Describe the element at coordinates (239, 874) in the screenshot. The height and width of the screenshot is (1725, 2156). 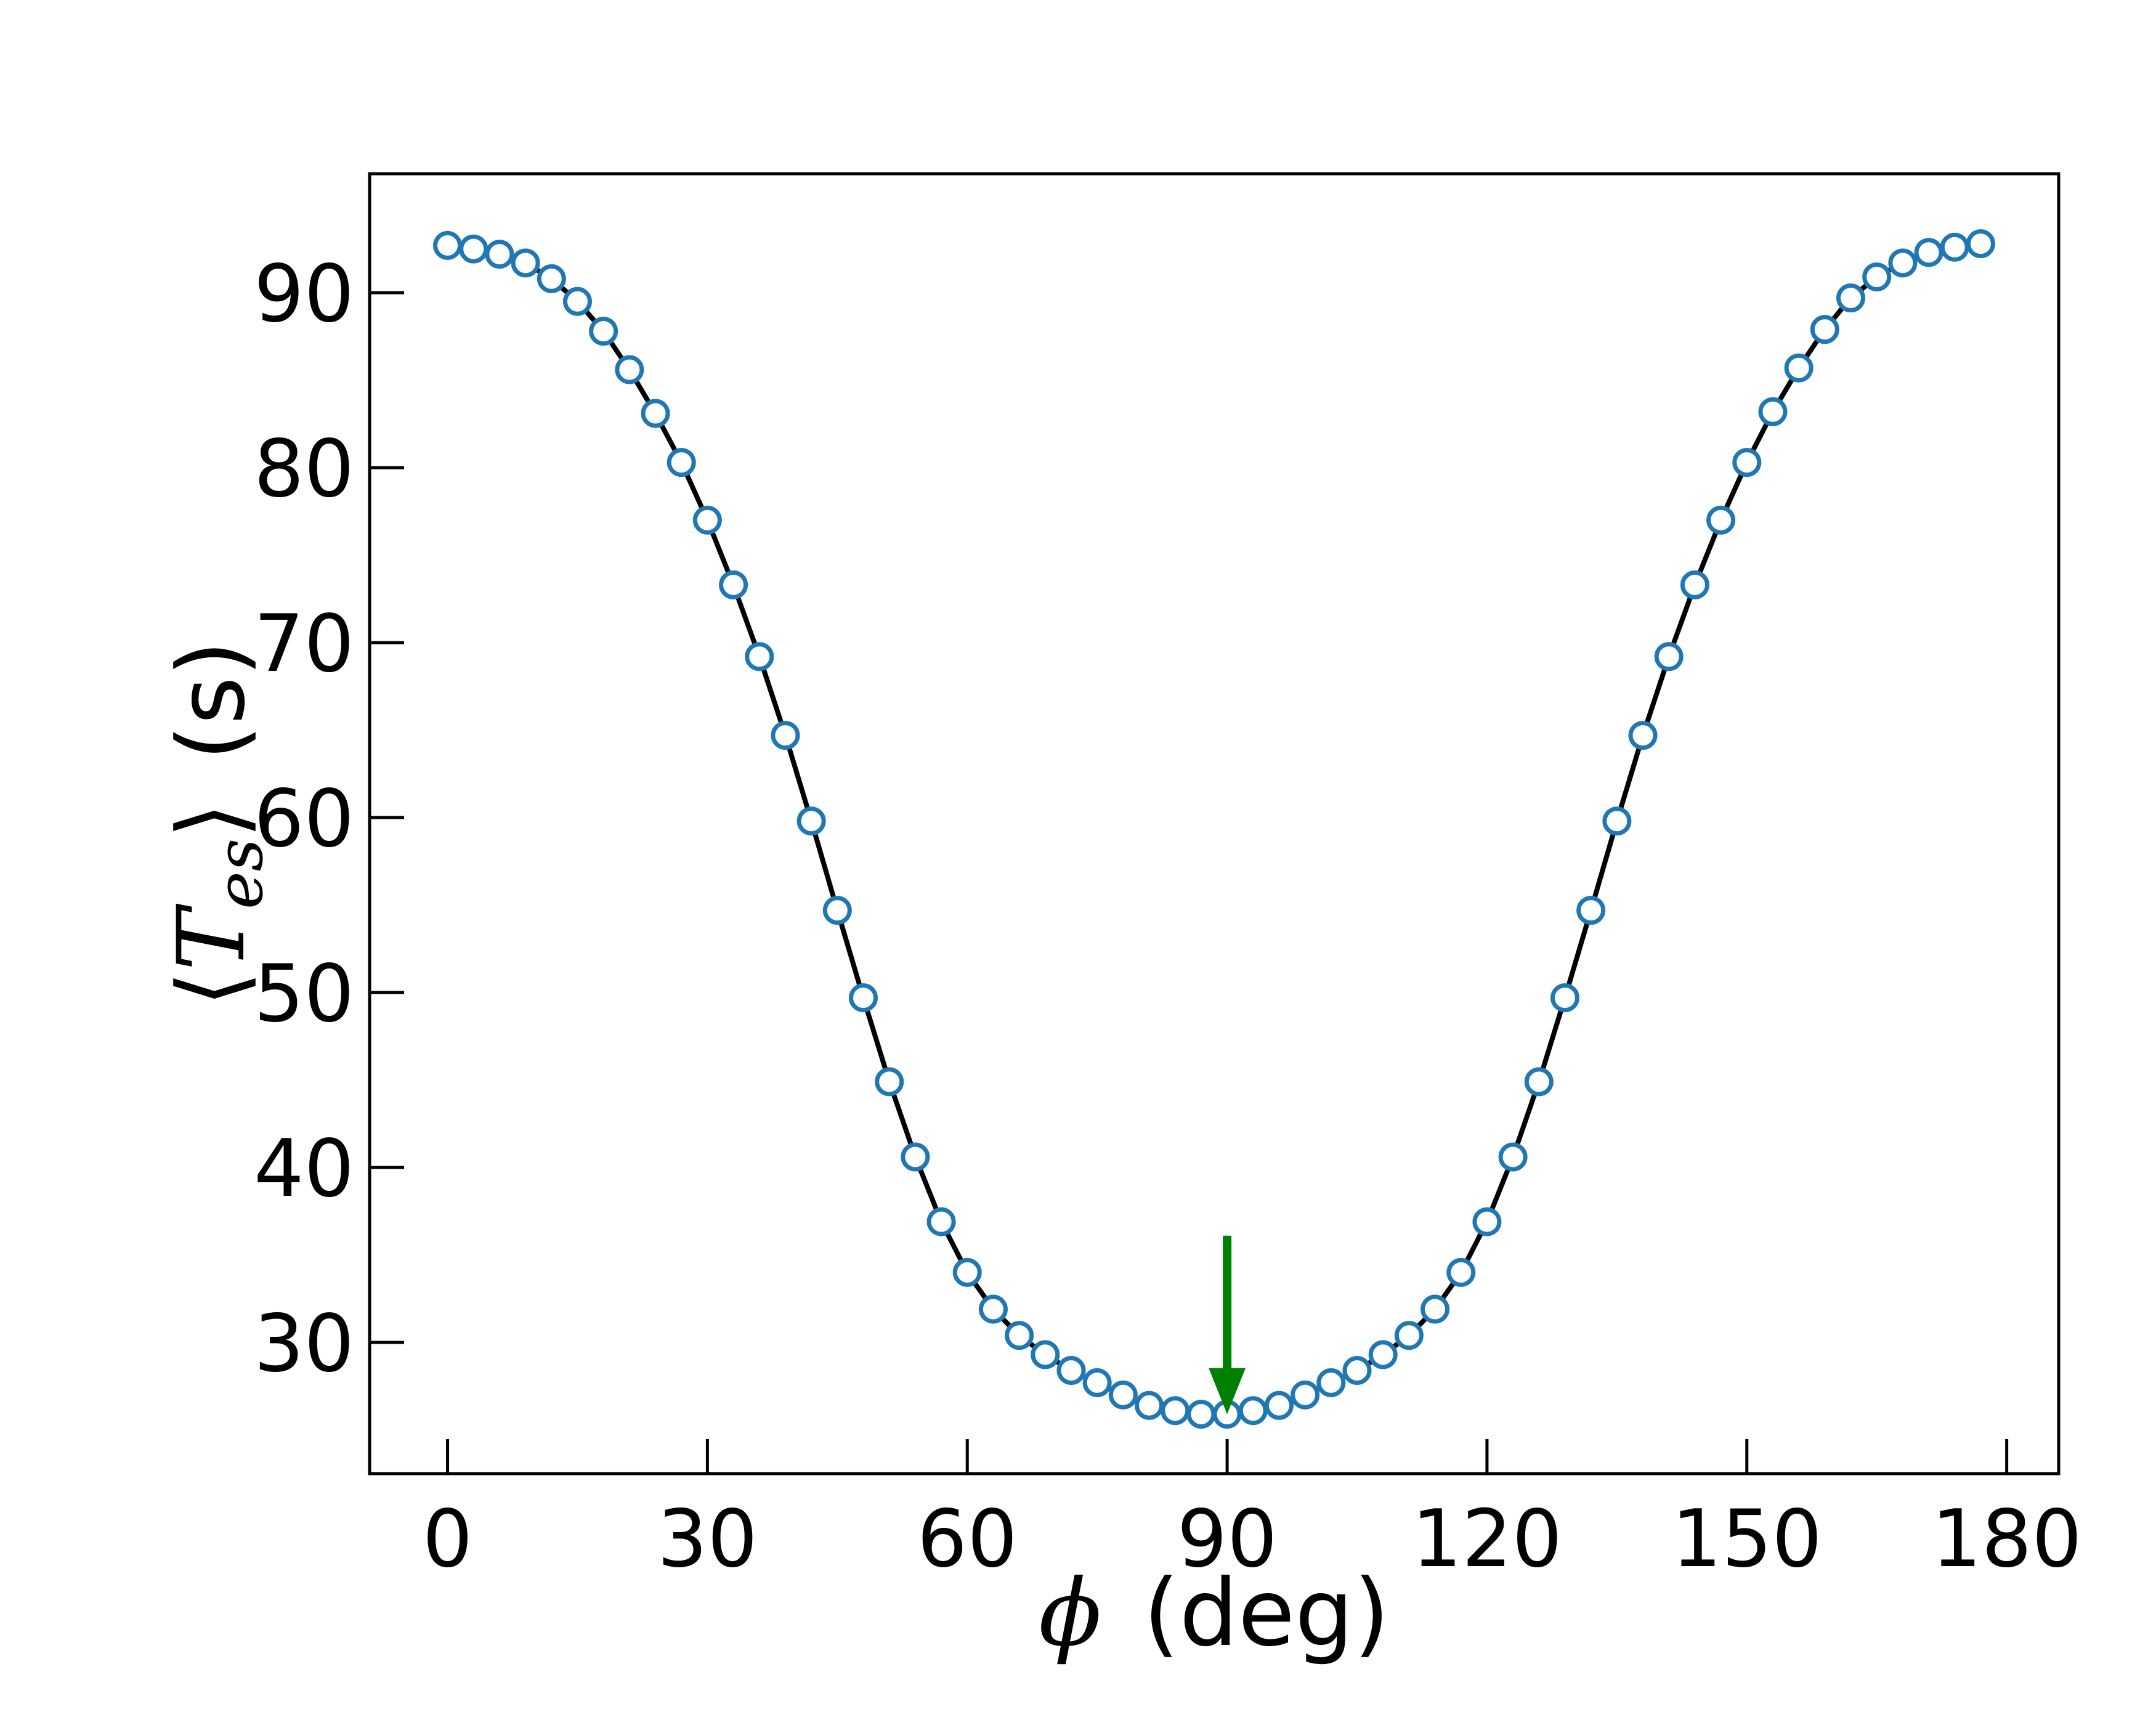
I see `y-axis-label-subscript: es` at that location.